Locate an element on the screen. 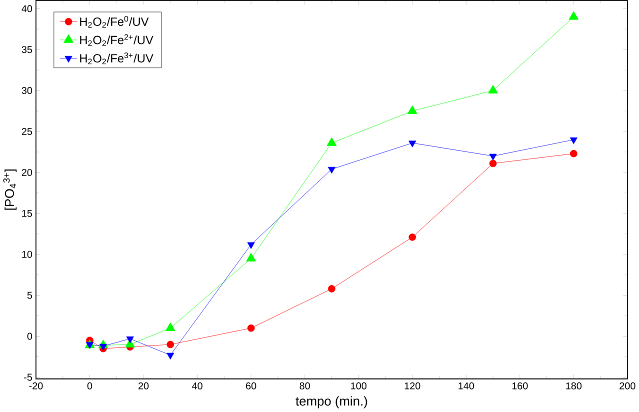 The width and height of the screenshot is (639, 412). x-tick-label: 180 is located at coordinates (574, 386).